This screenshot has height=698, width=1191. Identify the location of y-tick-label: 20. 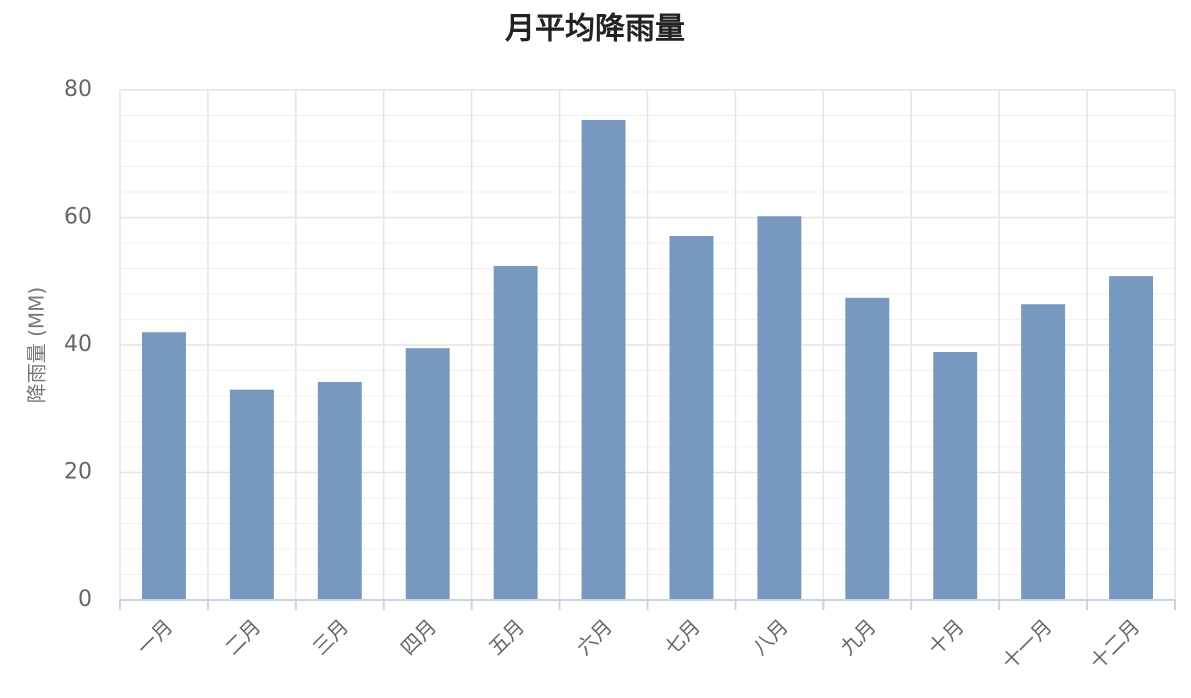
(78, 472).